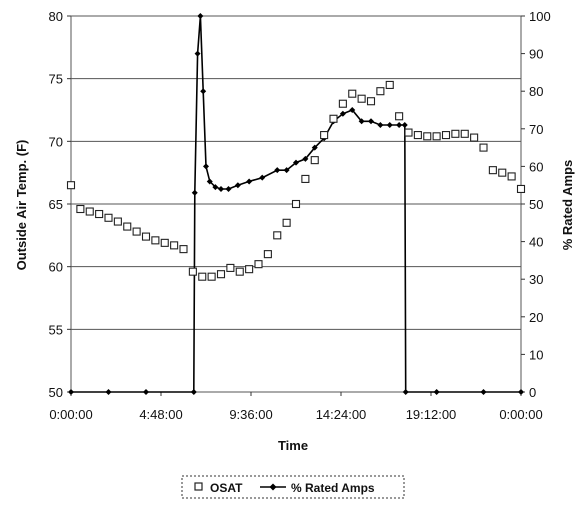 The image size is (586, 505). I want to click on legend-box, so click(293, 487).